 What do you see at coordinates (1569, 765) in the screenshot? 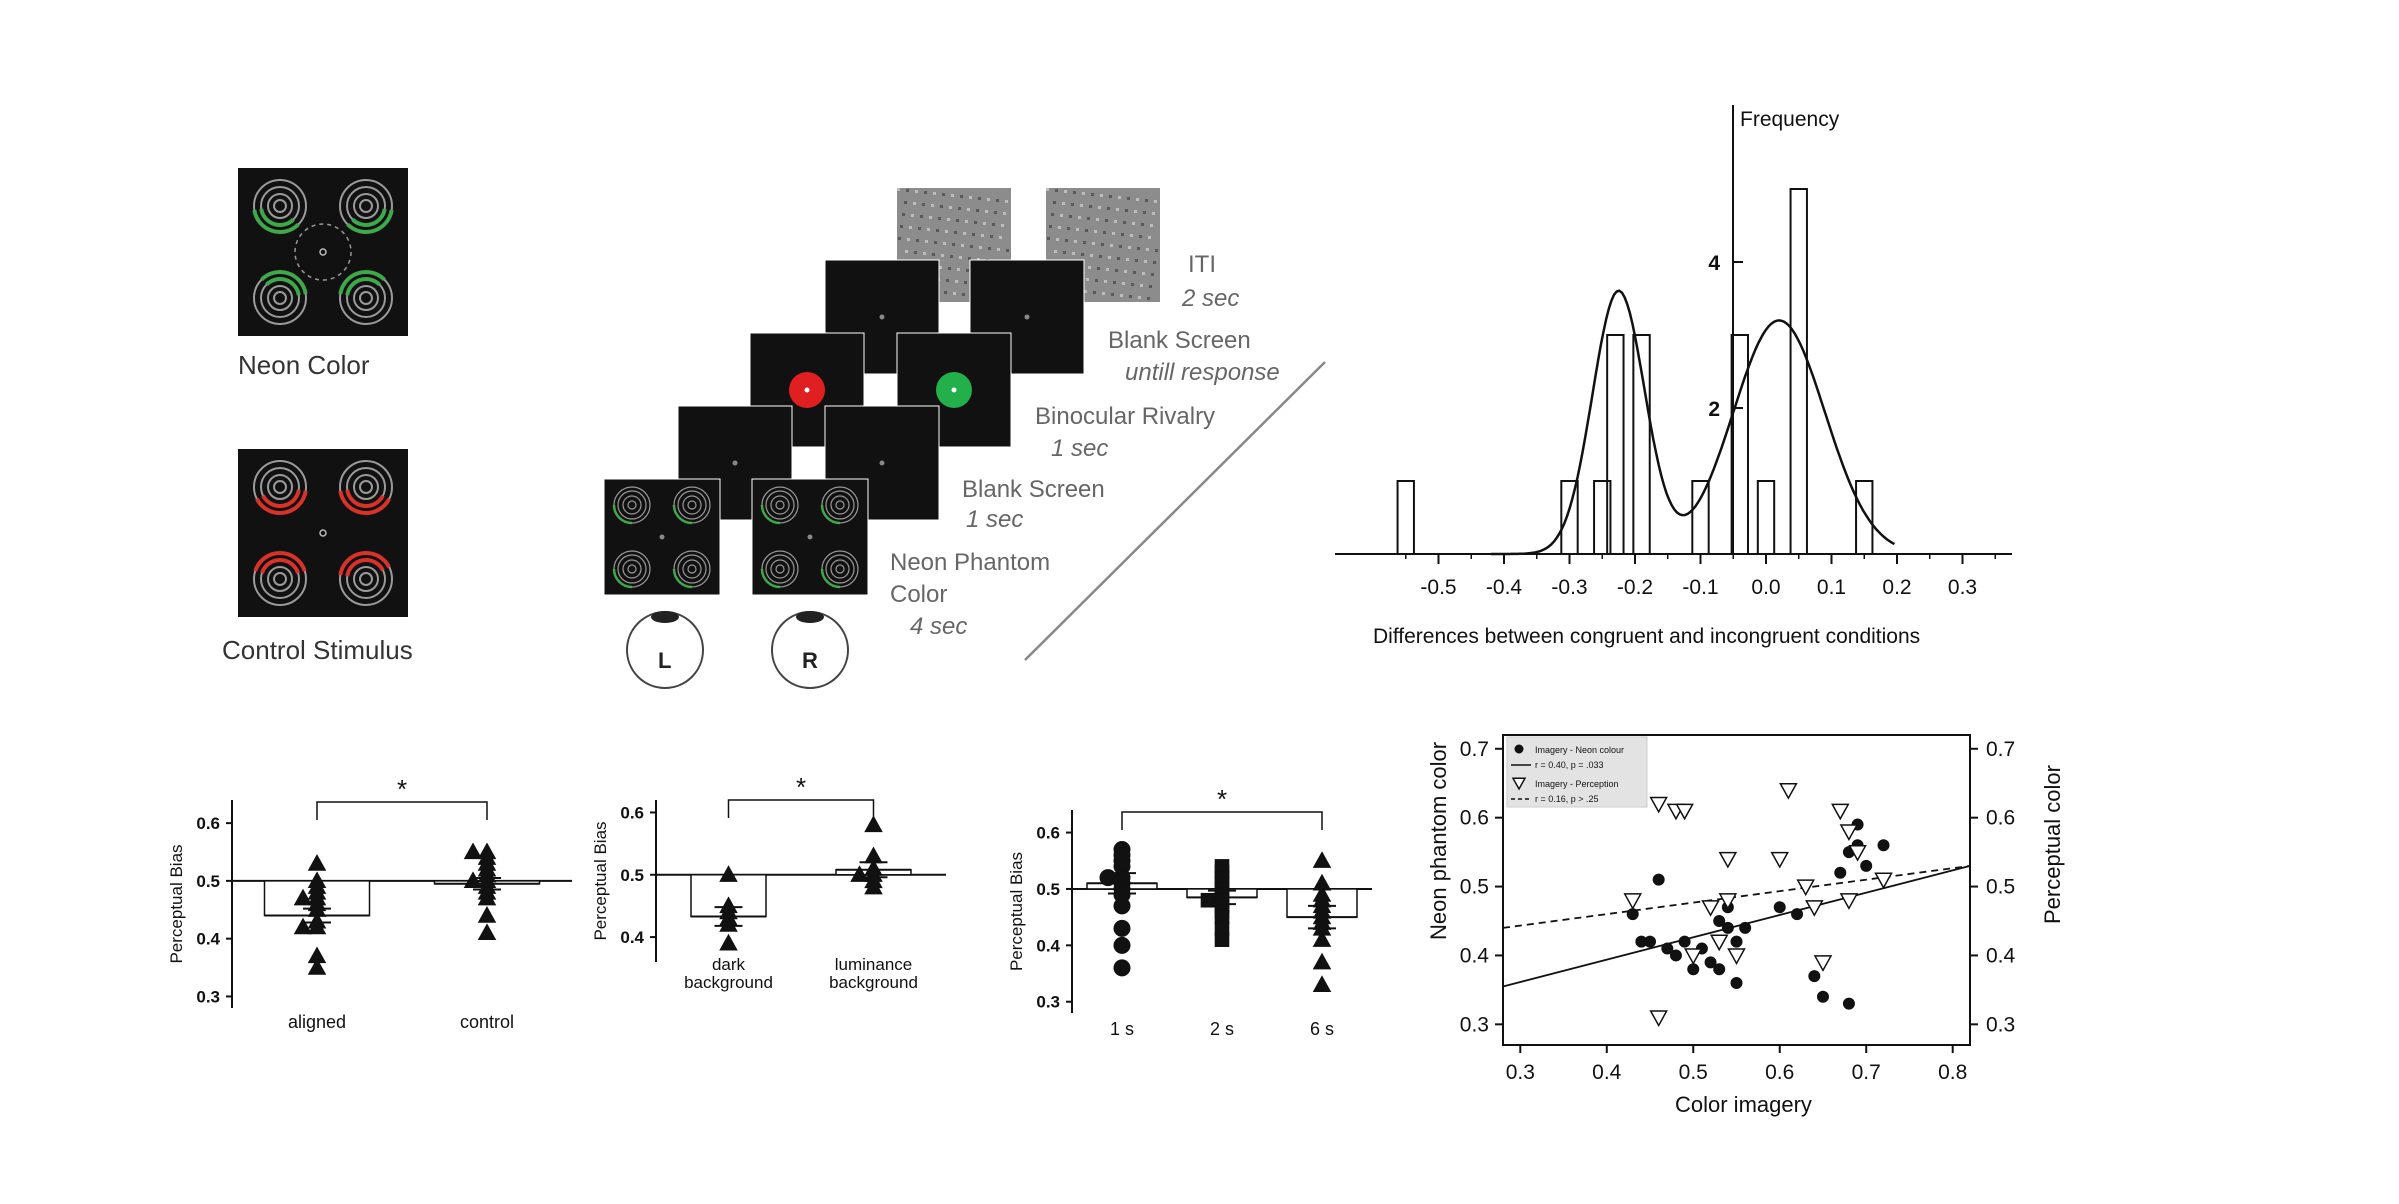
I see `legend-entry-stat: r = 0.40, p = .033` at bounding box center [1569, 765].